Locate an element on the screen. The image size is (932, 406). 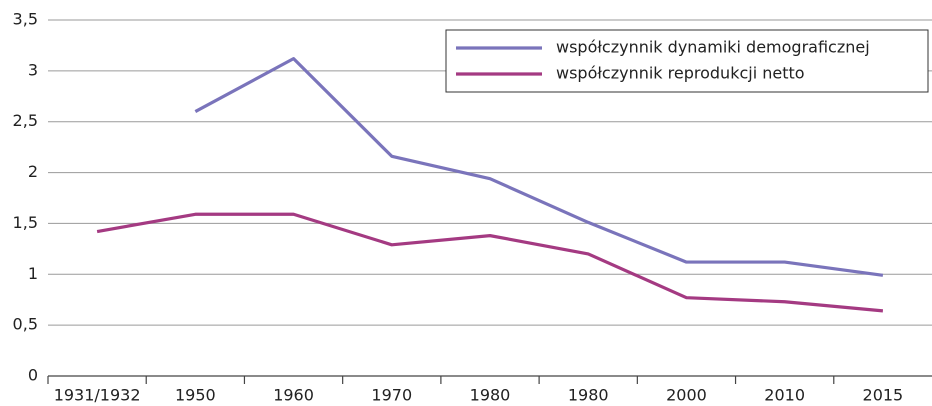
y-tick-label: 0,5 is located at coordinates (25, 324).